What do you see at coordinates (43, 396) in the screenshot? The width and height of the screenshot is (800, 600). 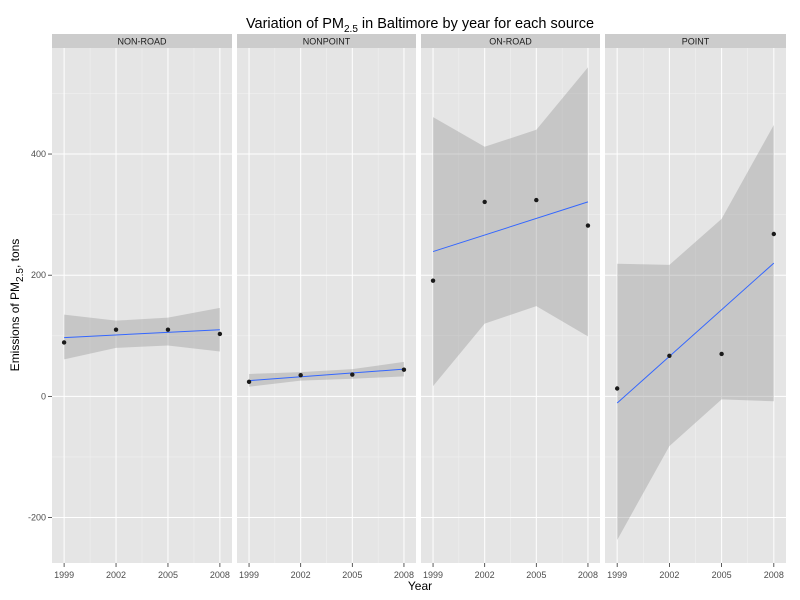 I see `y-tick-label: 0` at bounding box center [43, 396].